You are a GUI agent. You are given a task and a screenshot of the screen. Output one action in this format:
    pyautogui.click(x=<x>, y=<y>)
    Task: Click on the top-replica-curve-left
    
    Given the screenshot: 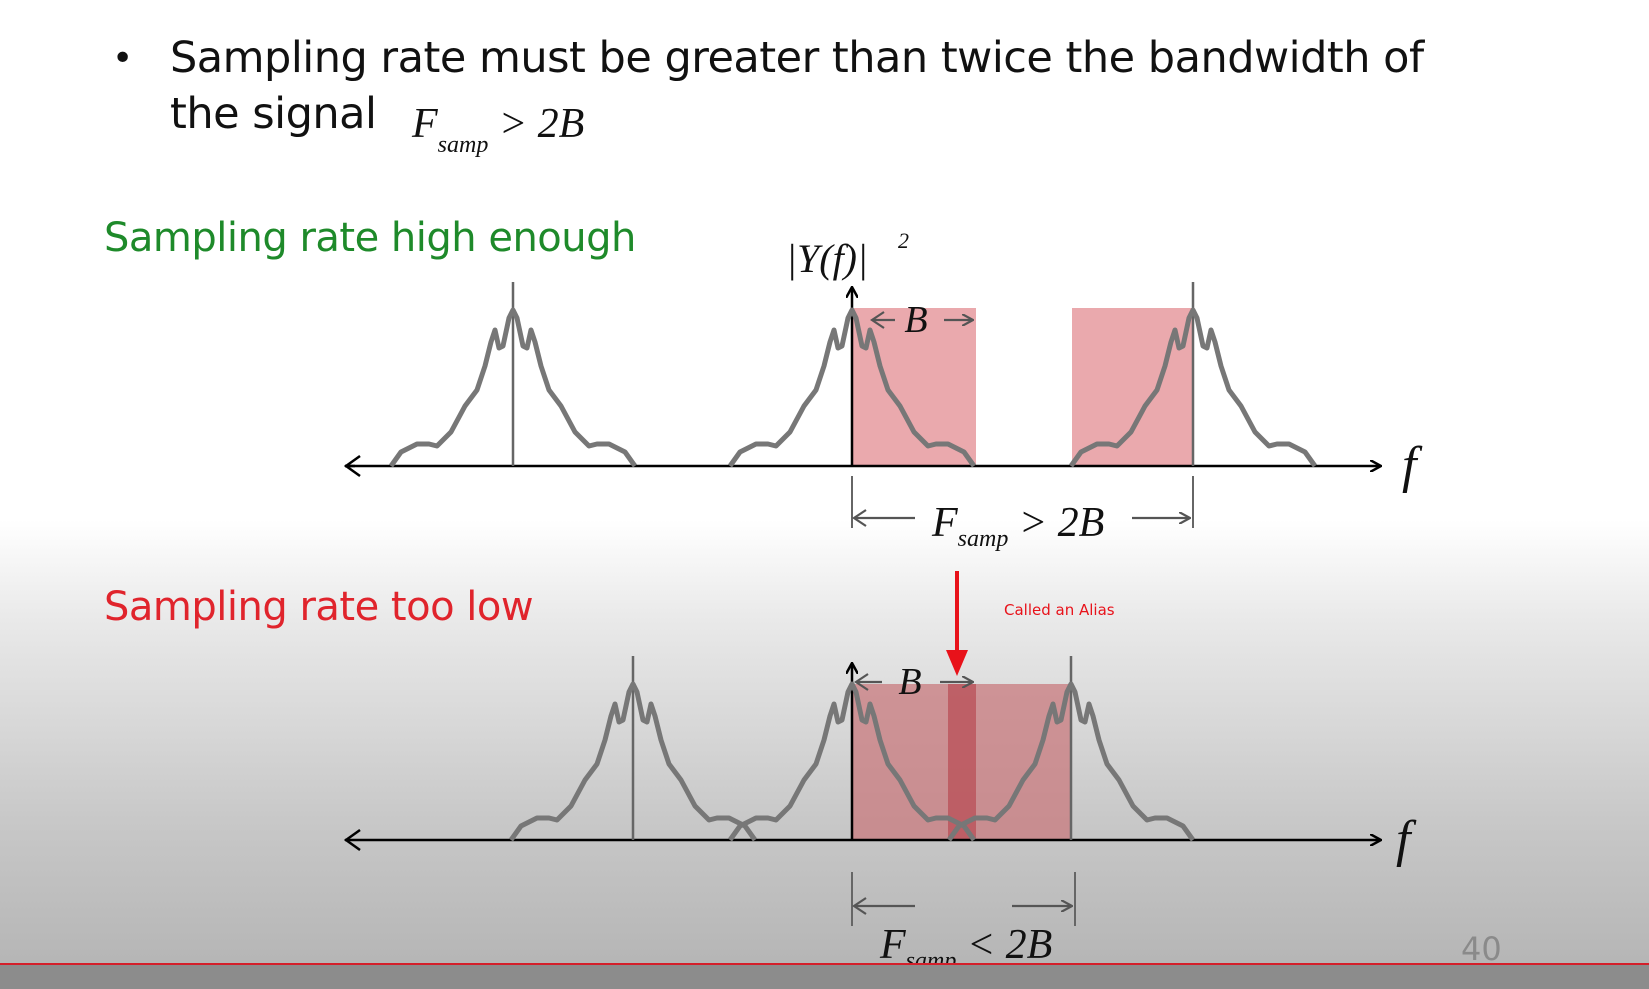 What is the action you would take?
    pyautogui.click(x=513, y=387)
    